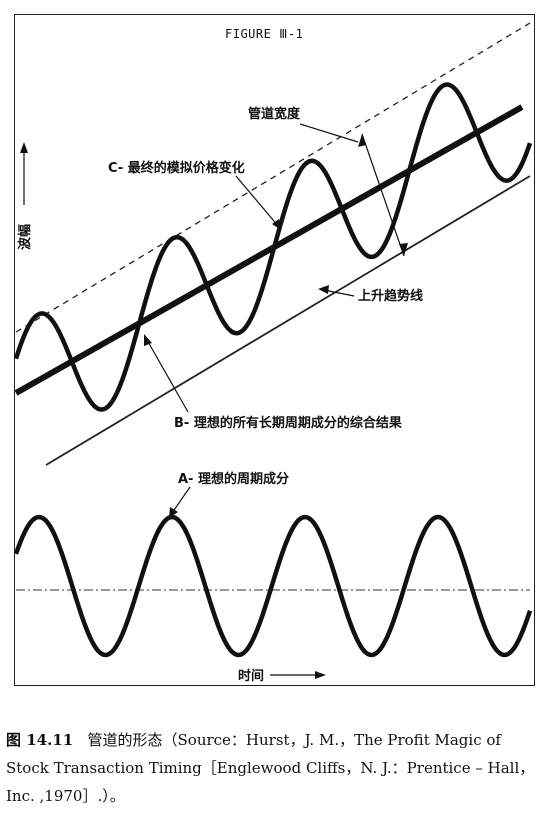 This screenshot has height=815, width=546. What do you see at coordinates (40, 740) in the screenshot?
I see `caption-number: 图 14.11` at bounding box center [40, 740].